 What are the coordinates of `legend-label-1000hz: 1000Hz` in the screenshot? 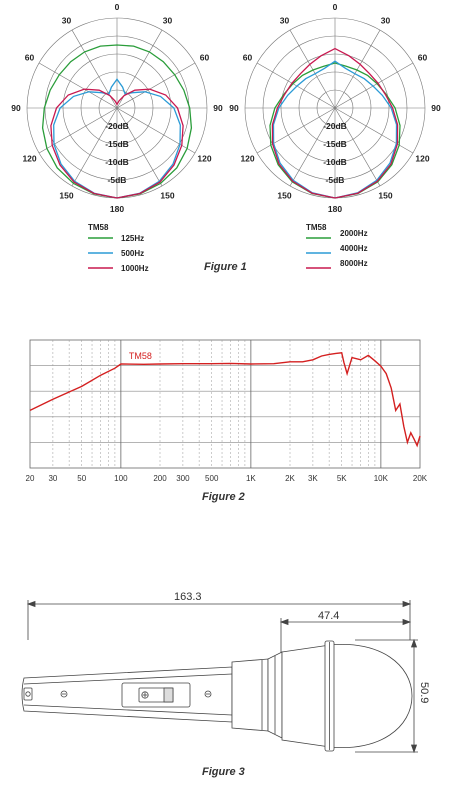 It's located at (135, 268).